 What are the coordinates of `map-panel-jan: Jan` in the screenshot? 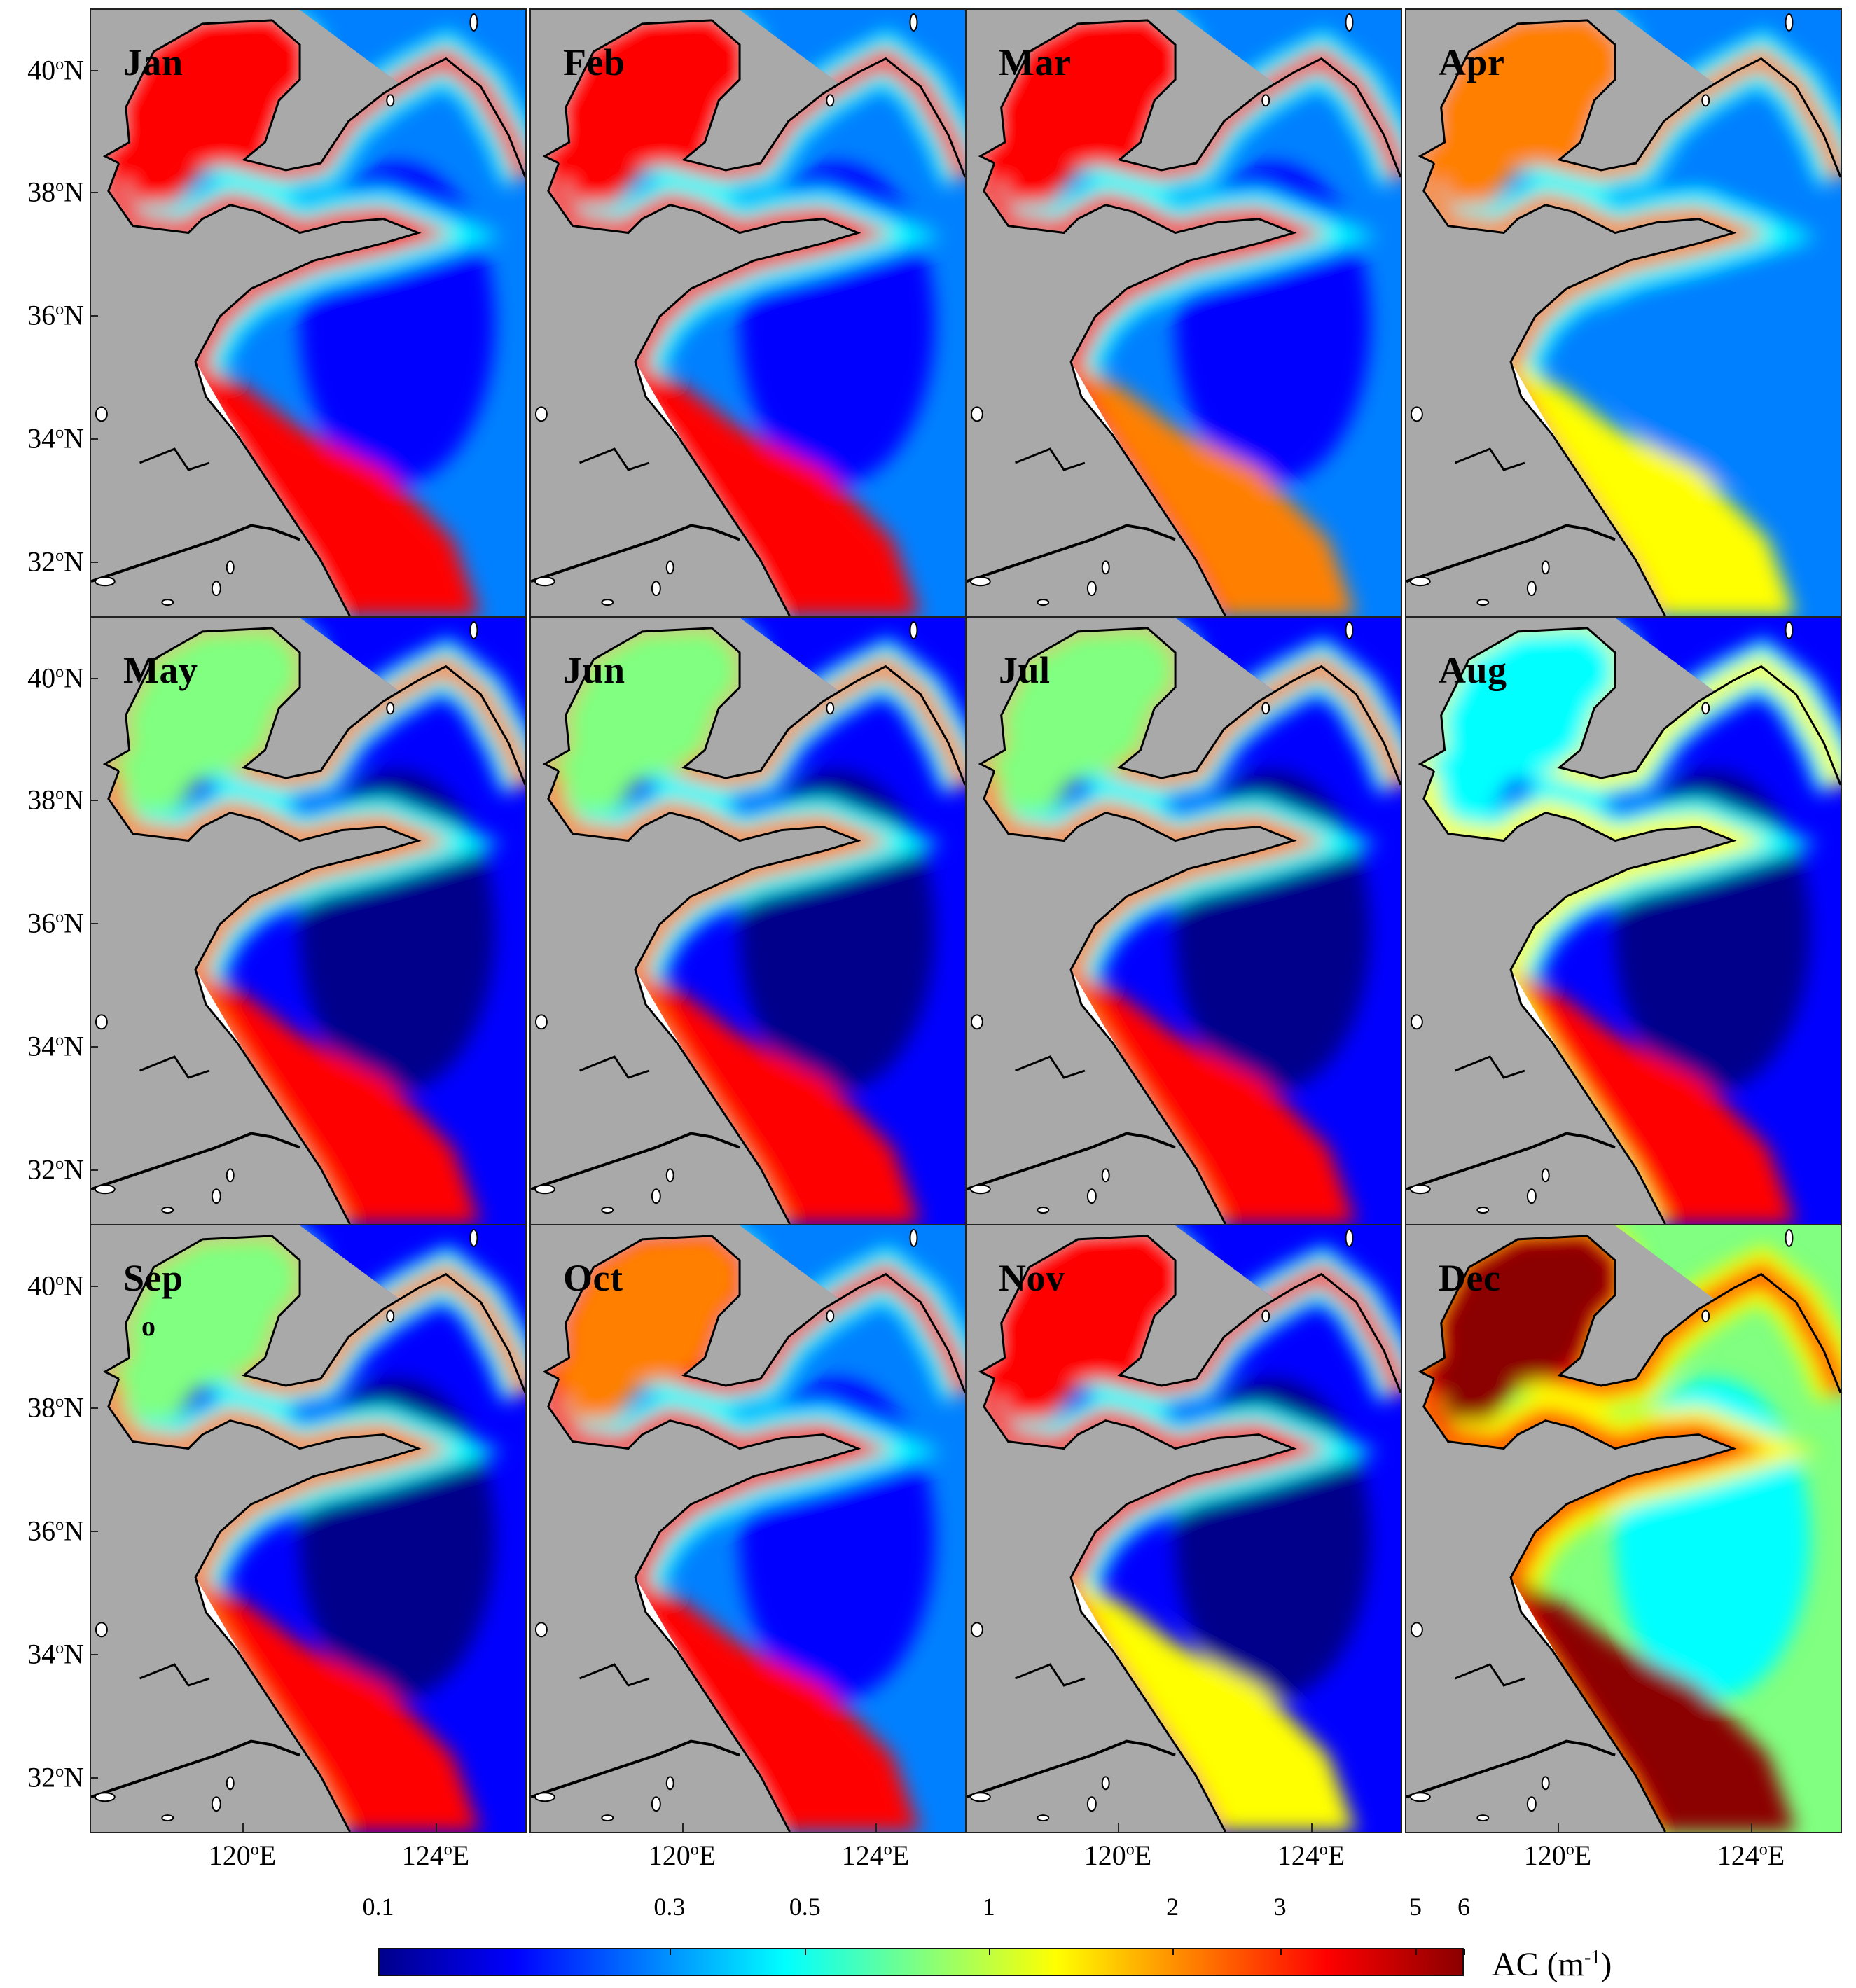 It's located at (308, 313).